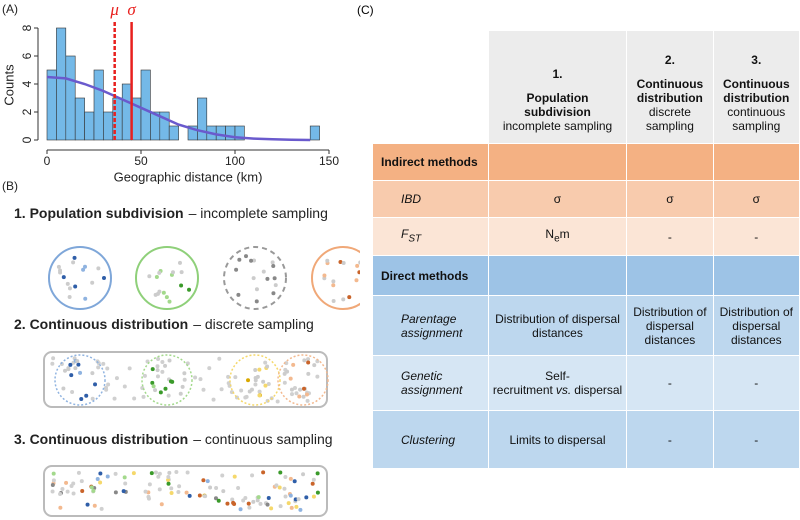 The width and height of the screenshot is (800, 520). I want to click on fit-curve, so click(178, 108).